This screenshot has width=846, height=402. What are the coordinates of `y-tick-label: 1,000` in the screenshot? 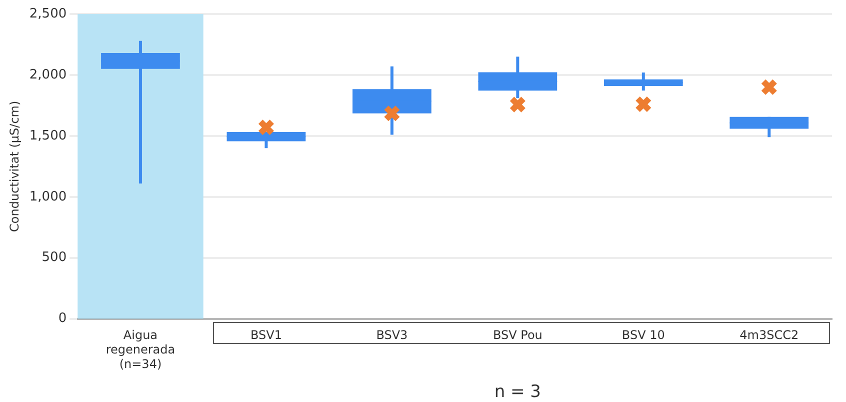 It's located at (48, 196).